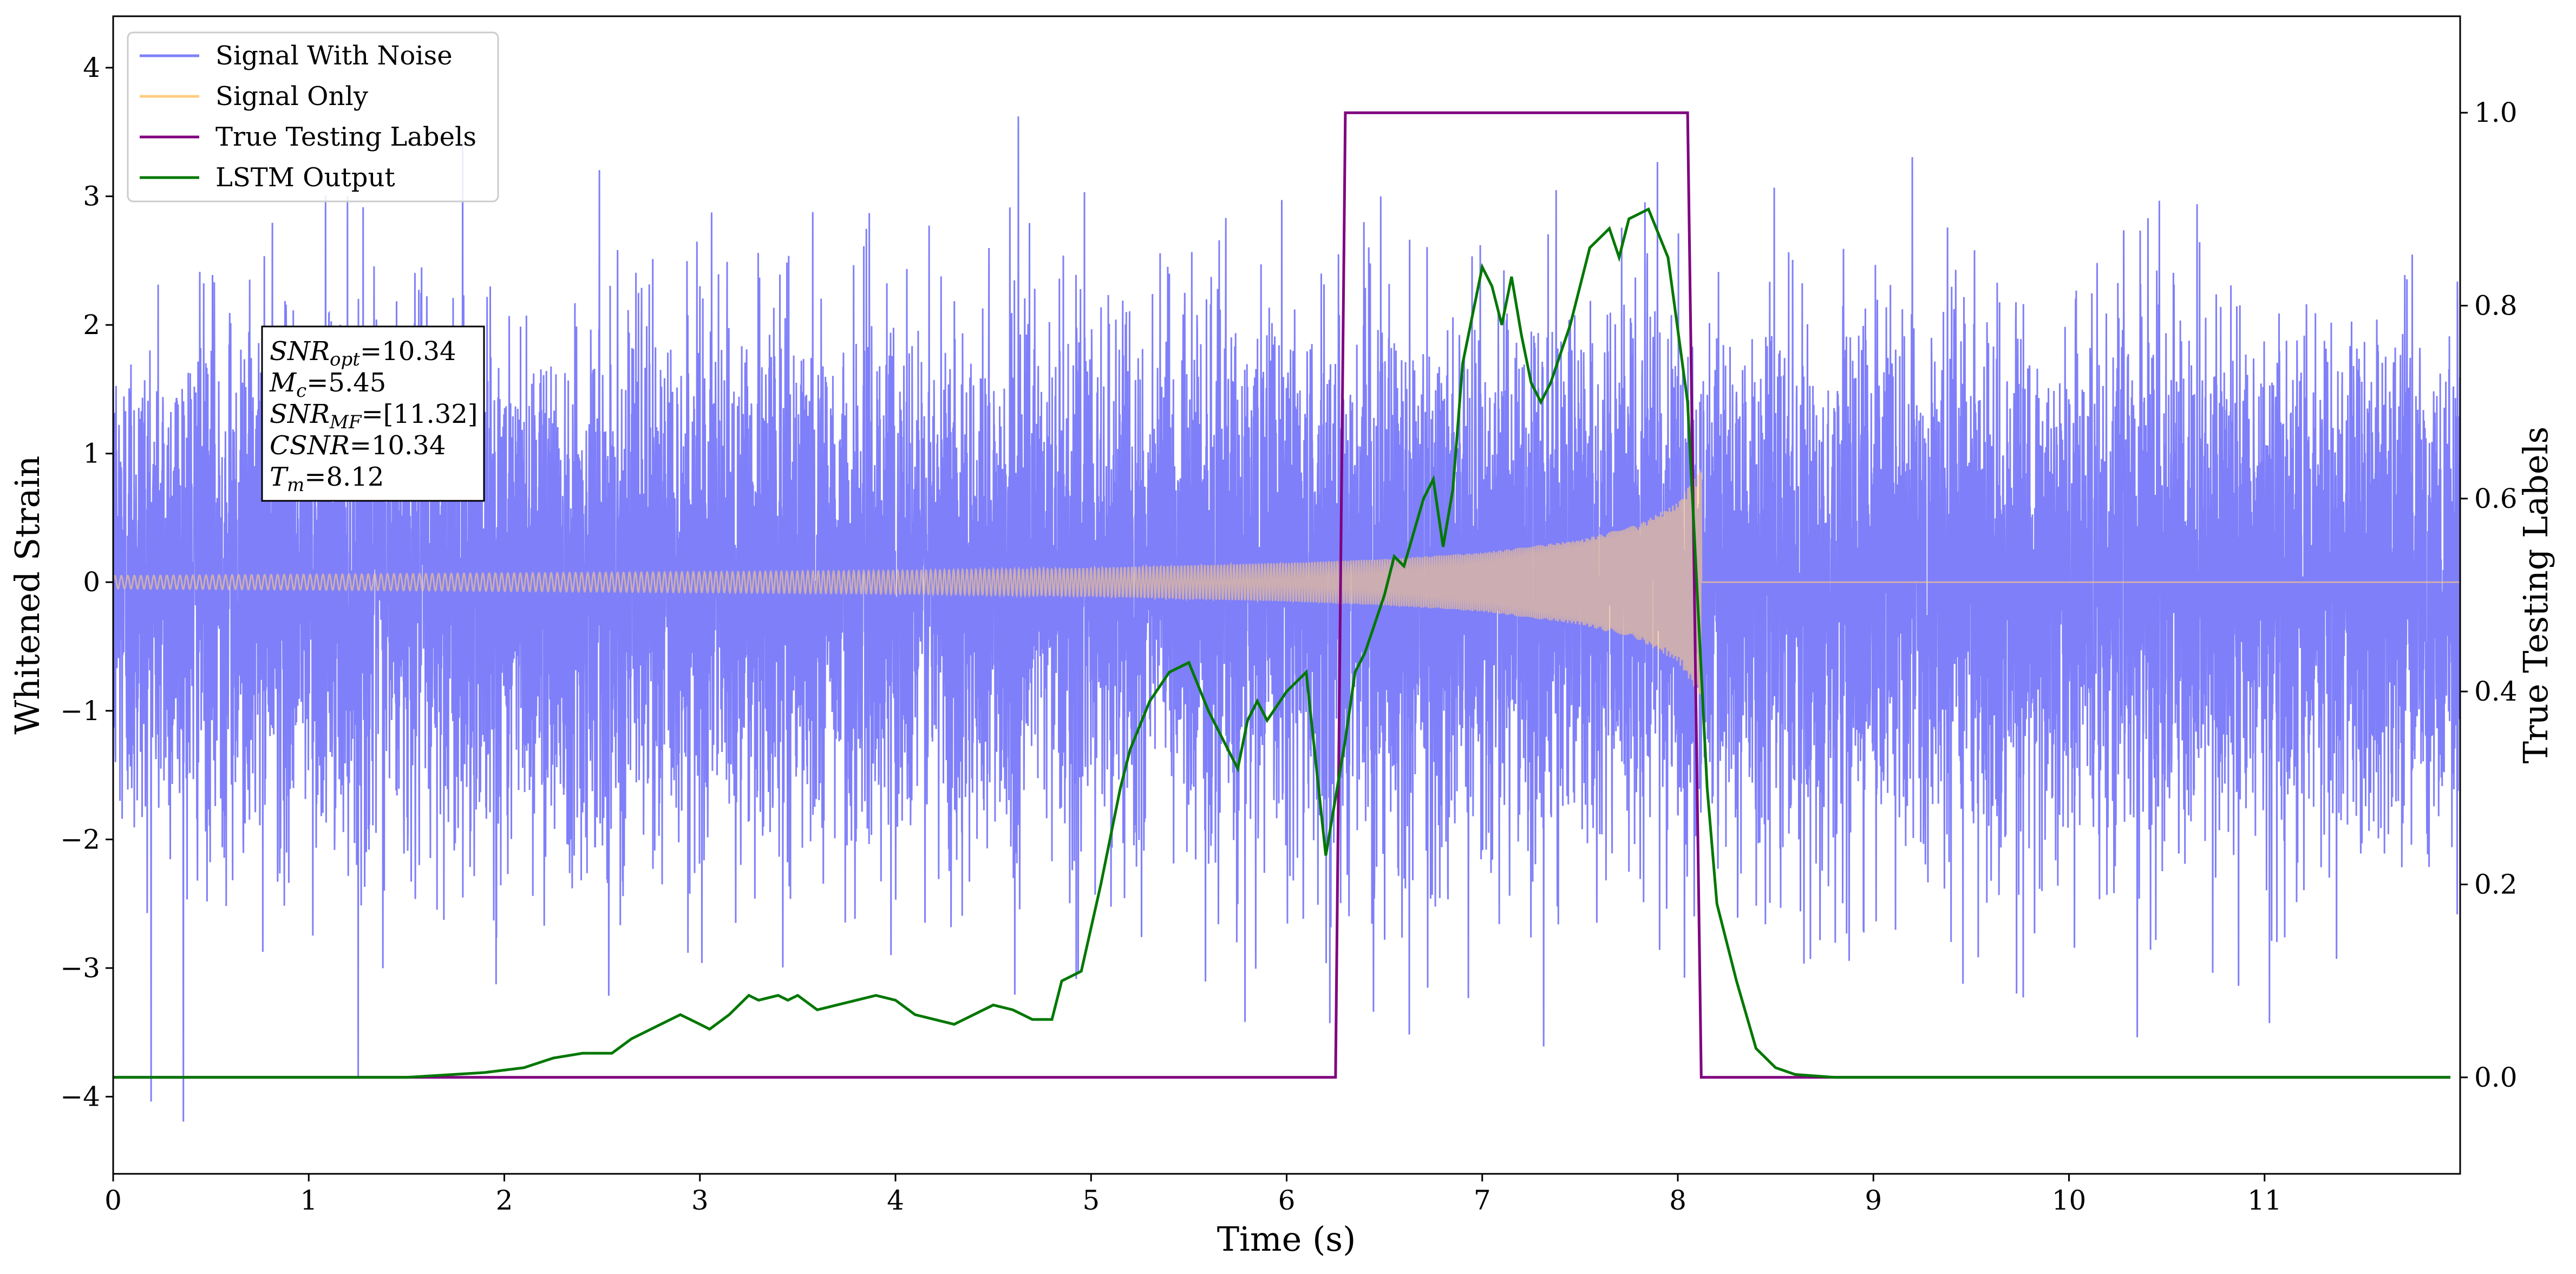  Describe the element at coordinates (2264, 1200) in the screenshot. I see `x-tick-label: 11` at that location.